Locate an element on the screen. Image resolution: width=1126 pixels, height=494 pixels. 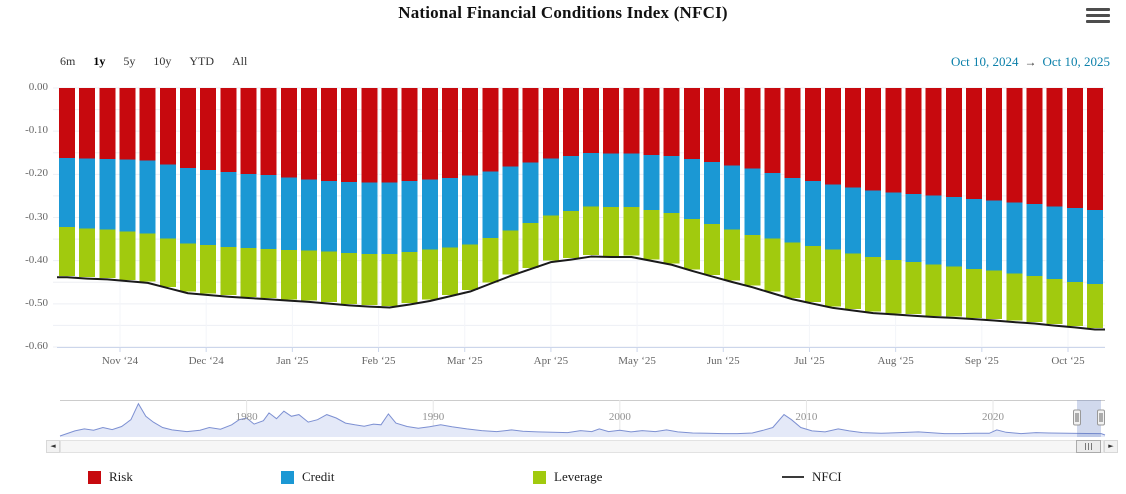
scrollbar-thumb is located at coordinates (1088, 446).